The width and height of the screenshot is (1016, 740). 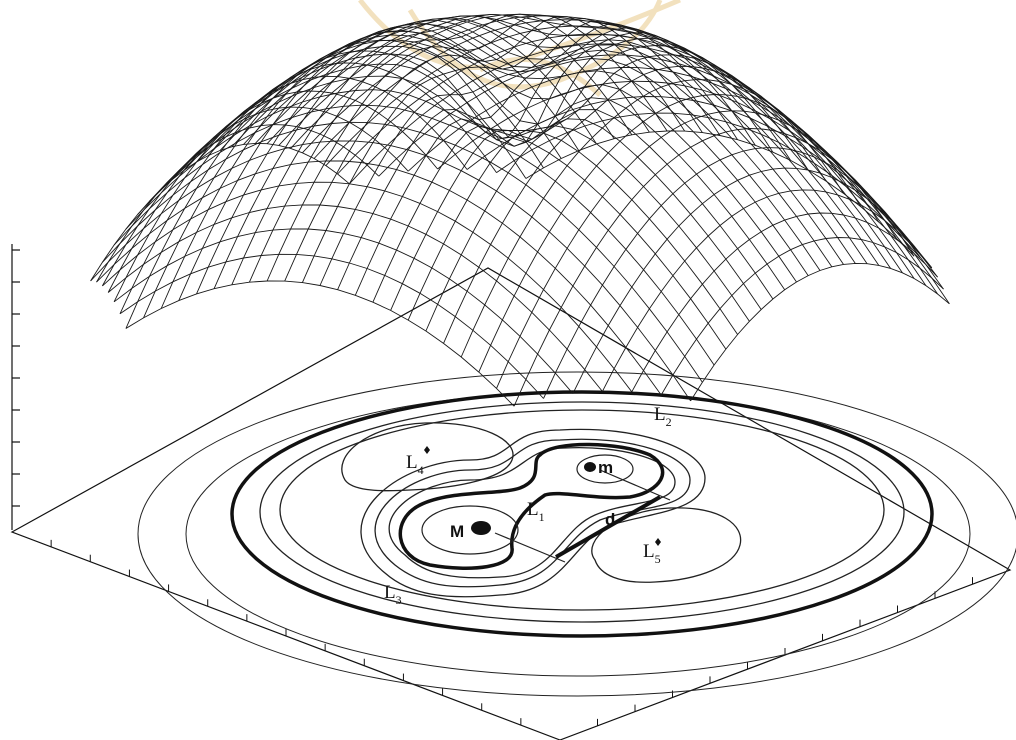 I want to click on label-l3: L3, so click(x=393, y=594).